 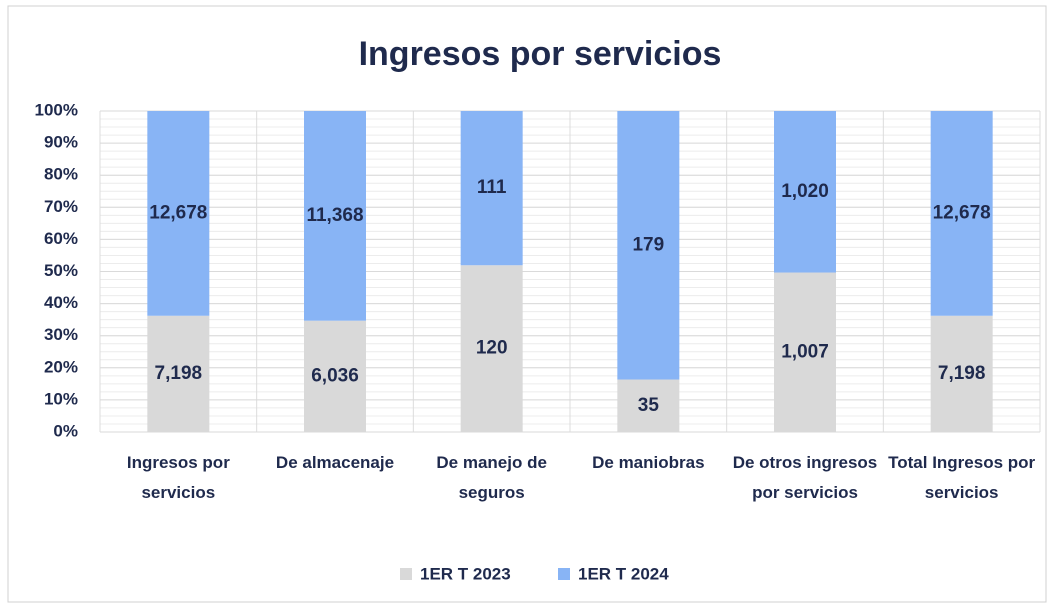 I want to click on chart-title: Ingresos por servicios, so click(x=540, y=54).